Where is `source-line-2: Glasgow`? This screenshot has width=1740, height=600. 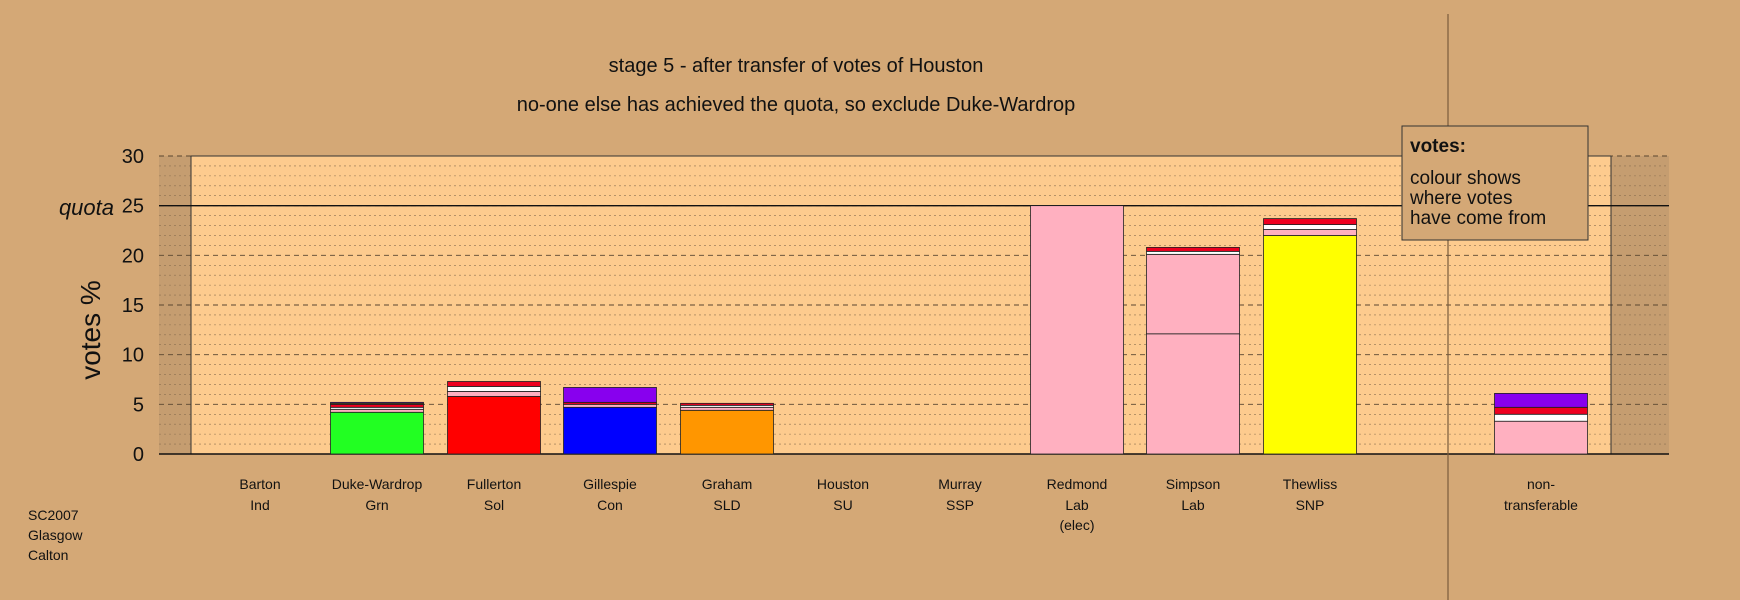
source-line-2: Glasgow is located at coordinates (55, 535).